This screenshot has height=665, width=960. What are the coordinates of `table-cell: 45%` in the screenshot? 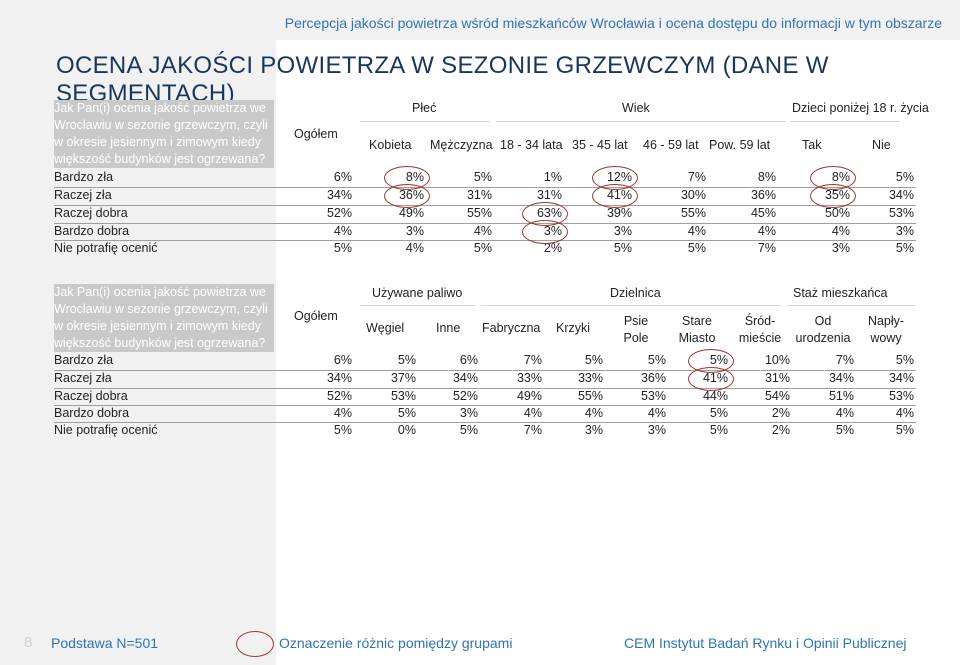 It's located at (763, 213).